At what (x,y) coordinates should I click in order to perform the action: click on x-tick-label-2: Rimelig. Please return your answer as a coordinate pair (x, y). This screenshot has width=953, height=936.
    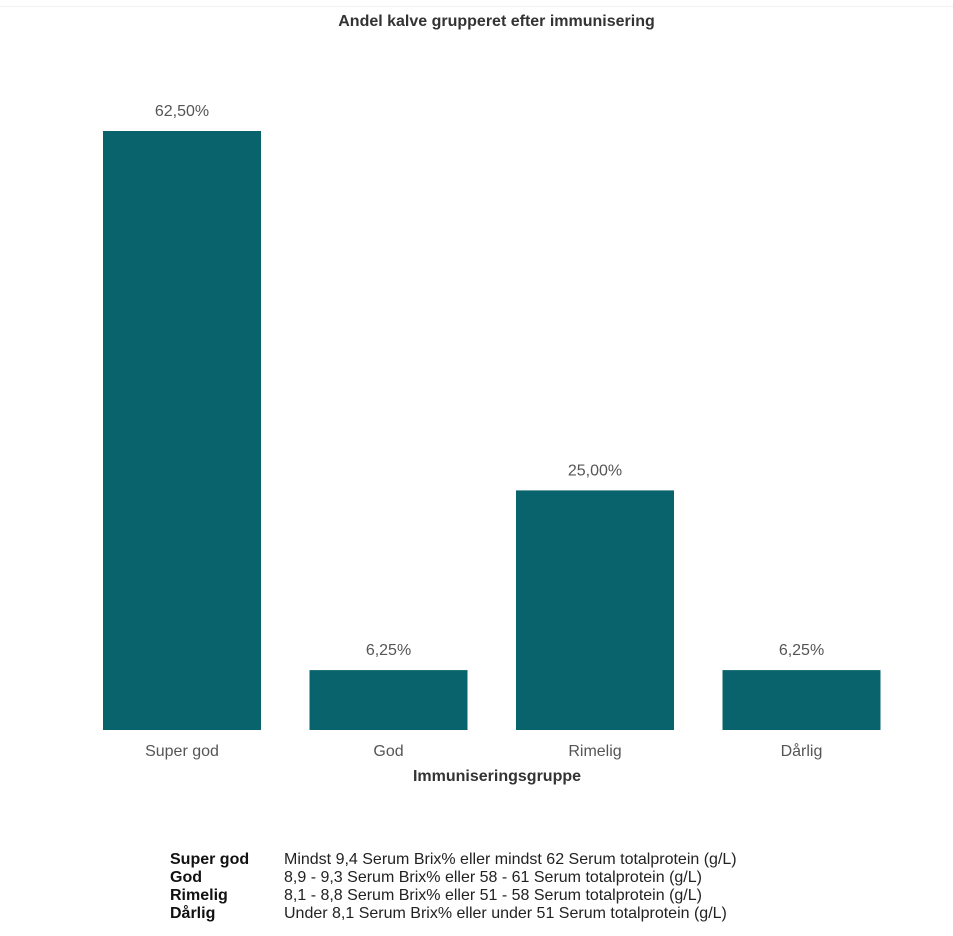
    Looking at the image, I should click on (594, 751).